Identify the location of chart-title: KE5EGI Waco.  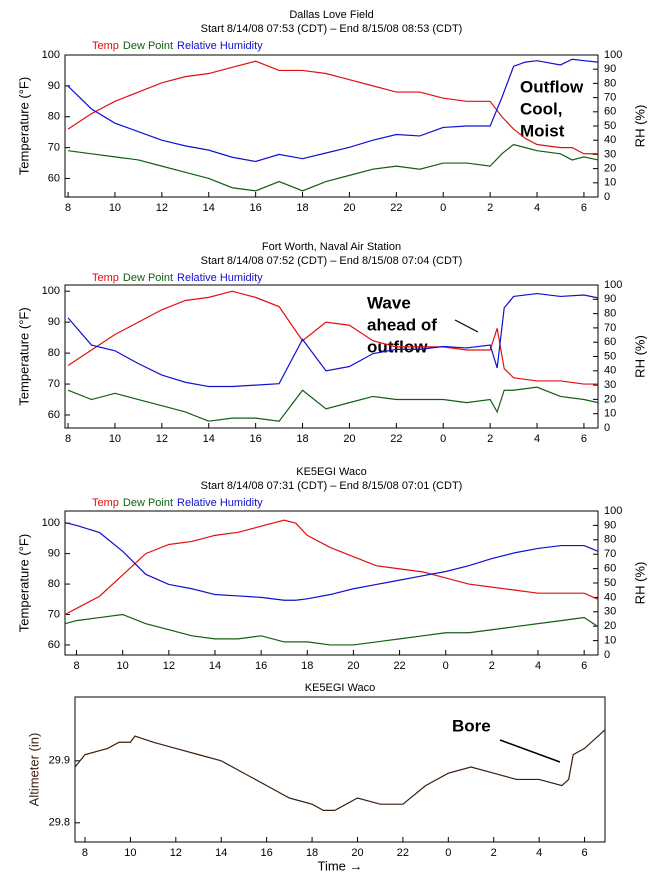
(340, 688).